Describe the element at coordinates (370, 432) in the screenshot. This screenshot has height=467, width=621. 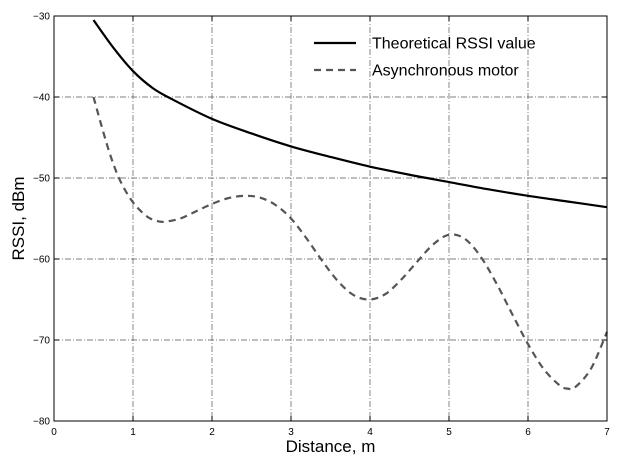
I see `x-tick-label-4: 4` at that location.